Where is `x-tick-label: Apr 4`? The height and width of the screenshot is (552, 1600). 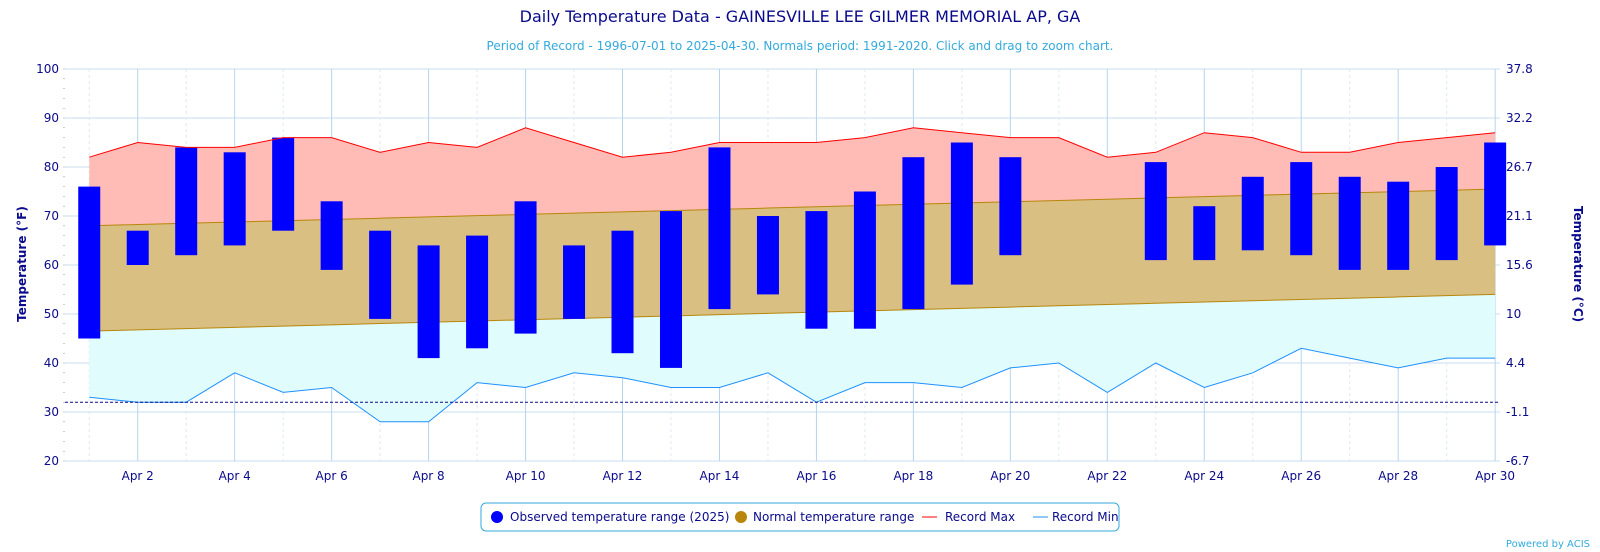 x-tick-label: Apr 4 is located at coordinates (235, 476).